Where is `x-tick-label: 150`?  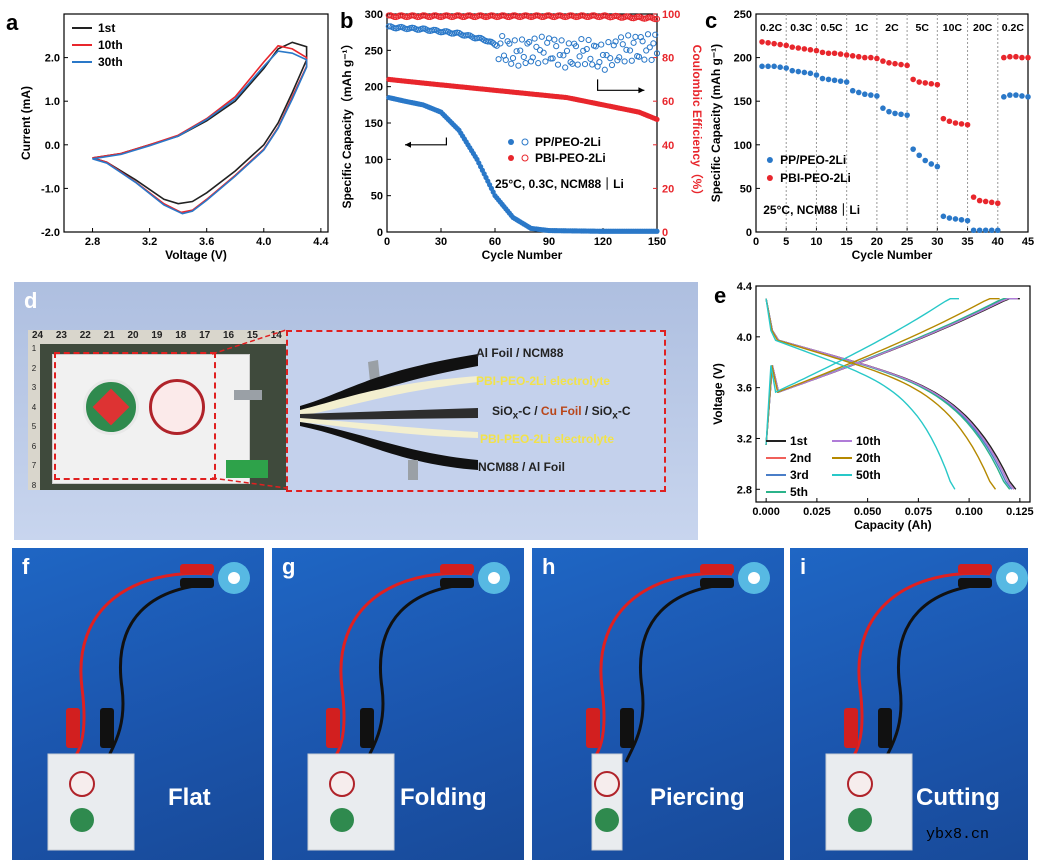 x-tick-label: 150 is located at coordinates (657, 242).